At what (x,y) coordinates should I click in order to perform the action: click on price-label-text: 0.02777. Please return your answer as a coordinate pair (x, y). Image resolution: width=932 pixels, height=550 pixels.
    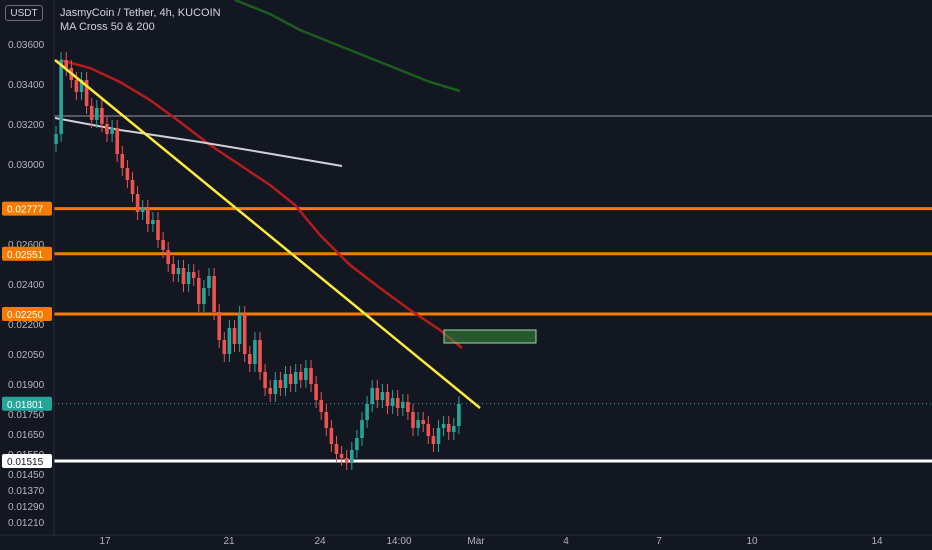
    Looking at the image, I should click on (25, 210).